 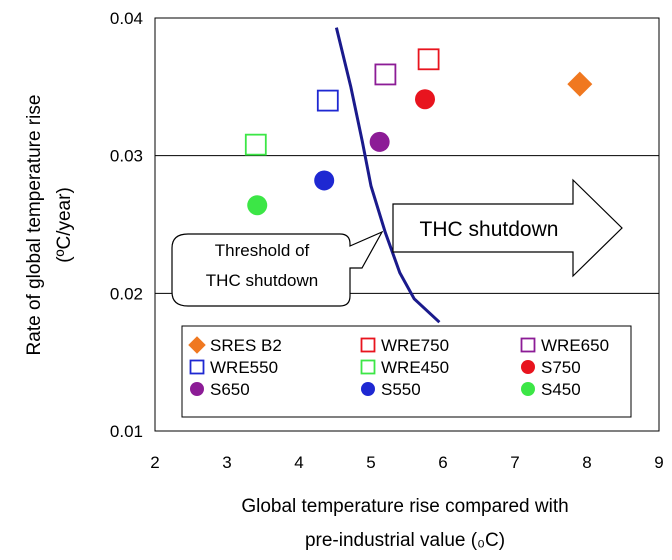 I want to click on legend-marker-wre650, so click(x=528, y=345).